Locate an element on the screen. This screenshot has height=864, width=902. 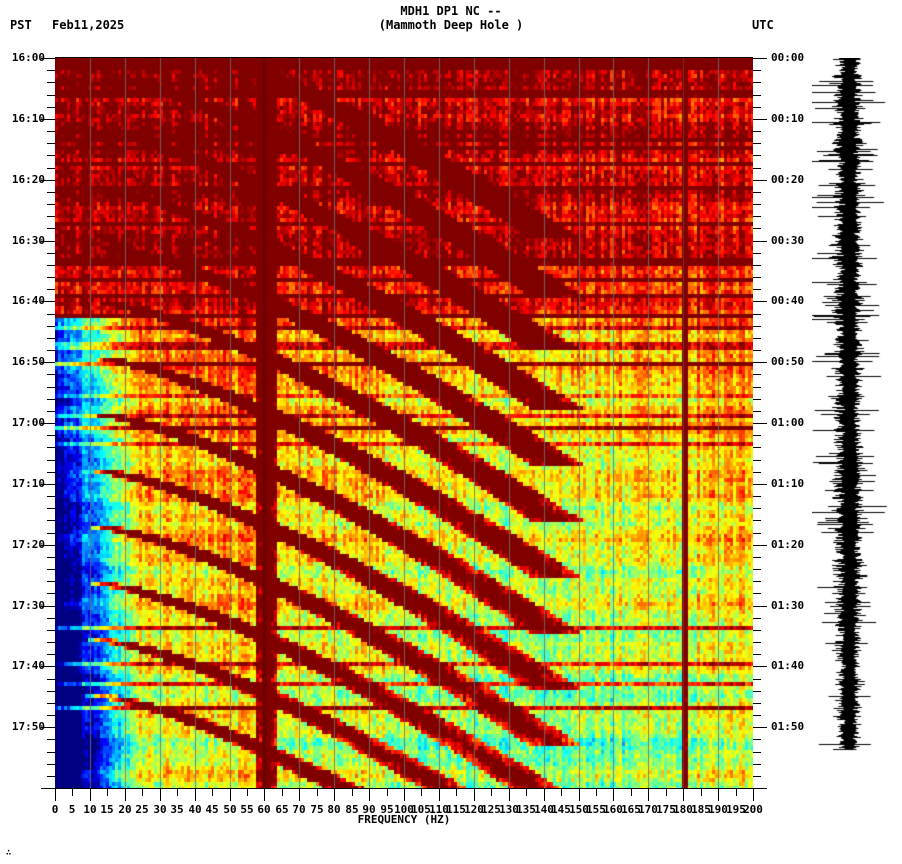
left-timezone-label: PST is located at coordinates (21, 25).